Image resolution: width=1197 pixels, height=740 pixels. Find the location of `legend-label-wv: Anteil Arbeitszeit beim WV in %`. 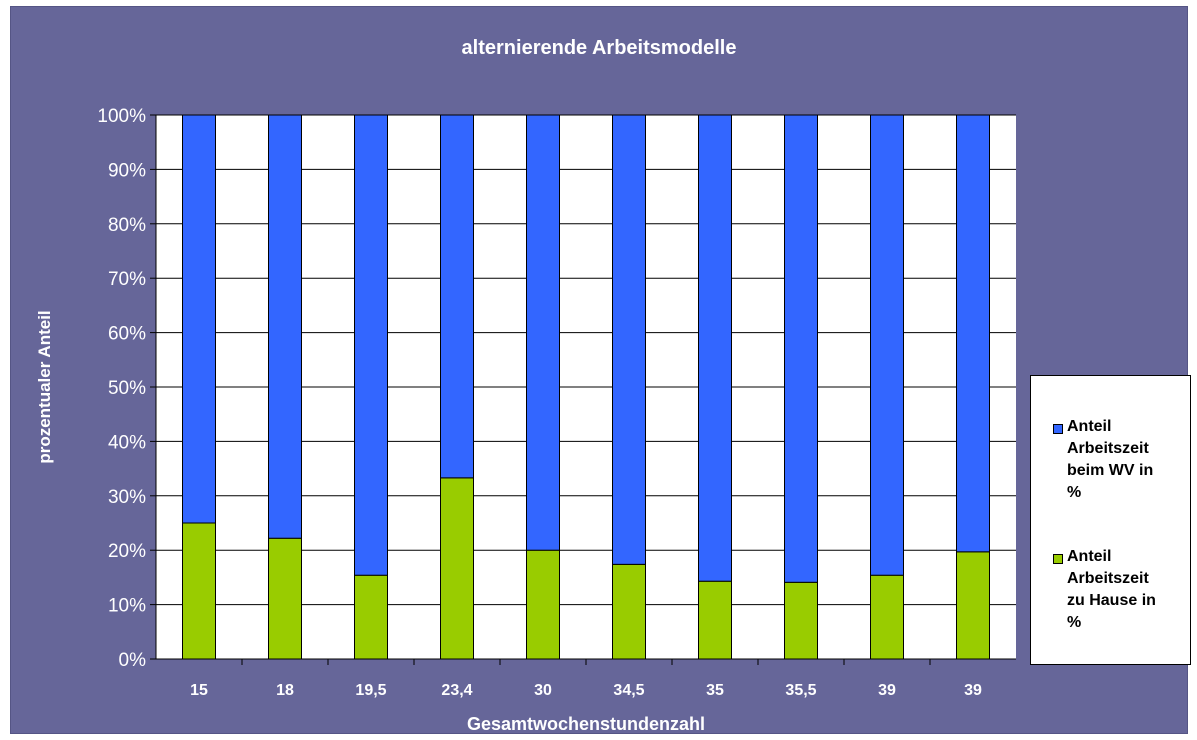

legend-label-wv: Anteil Arbeitszeit beim WV in % is located at coordinates (1131, 460).